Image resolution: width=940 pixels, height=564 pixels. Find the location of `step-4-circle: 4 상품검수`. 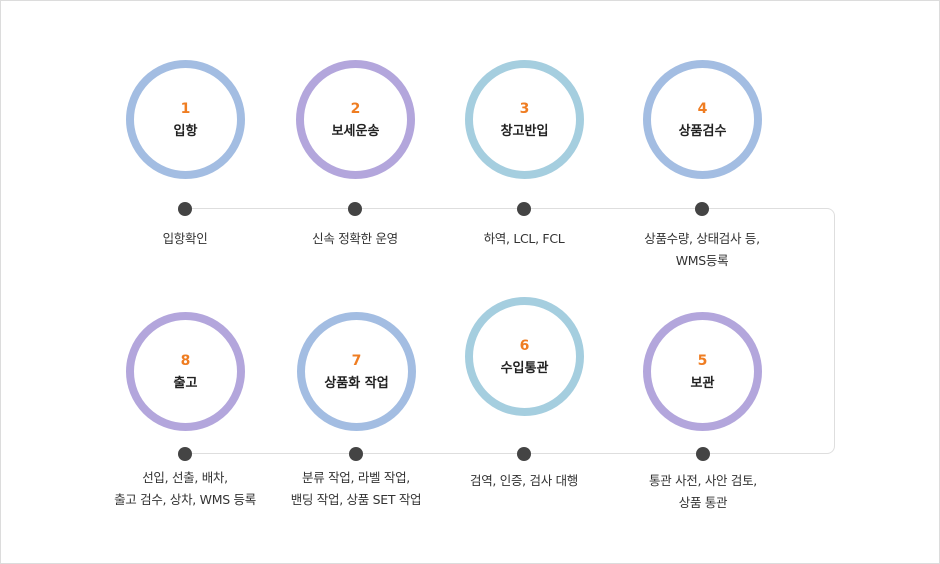

step-4-circle: 4 상품검수 is located at coordinates (702, 119).